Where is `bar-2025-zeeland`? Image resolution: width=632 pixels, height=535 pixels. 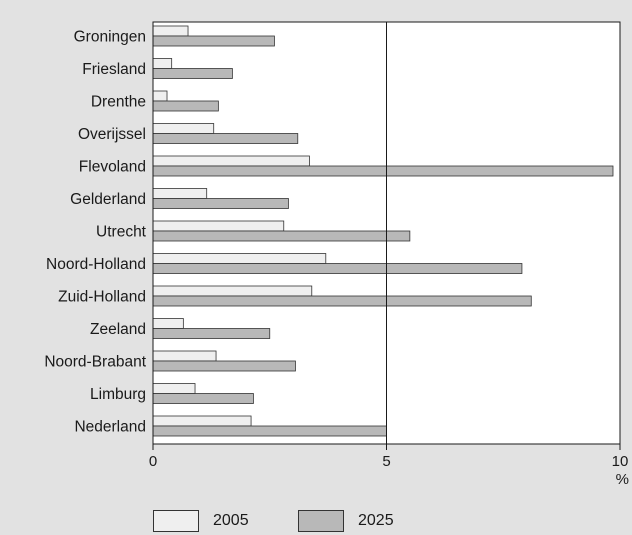 bar-2025-zeeland is located at coordinates (211, 333).